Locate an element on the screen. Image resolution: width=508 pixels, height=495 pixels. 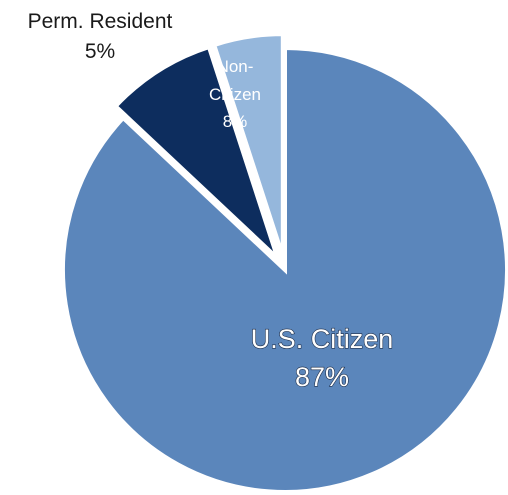
label-non-citizen-line1: Non- is located at coordinates (235, 66).